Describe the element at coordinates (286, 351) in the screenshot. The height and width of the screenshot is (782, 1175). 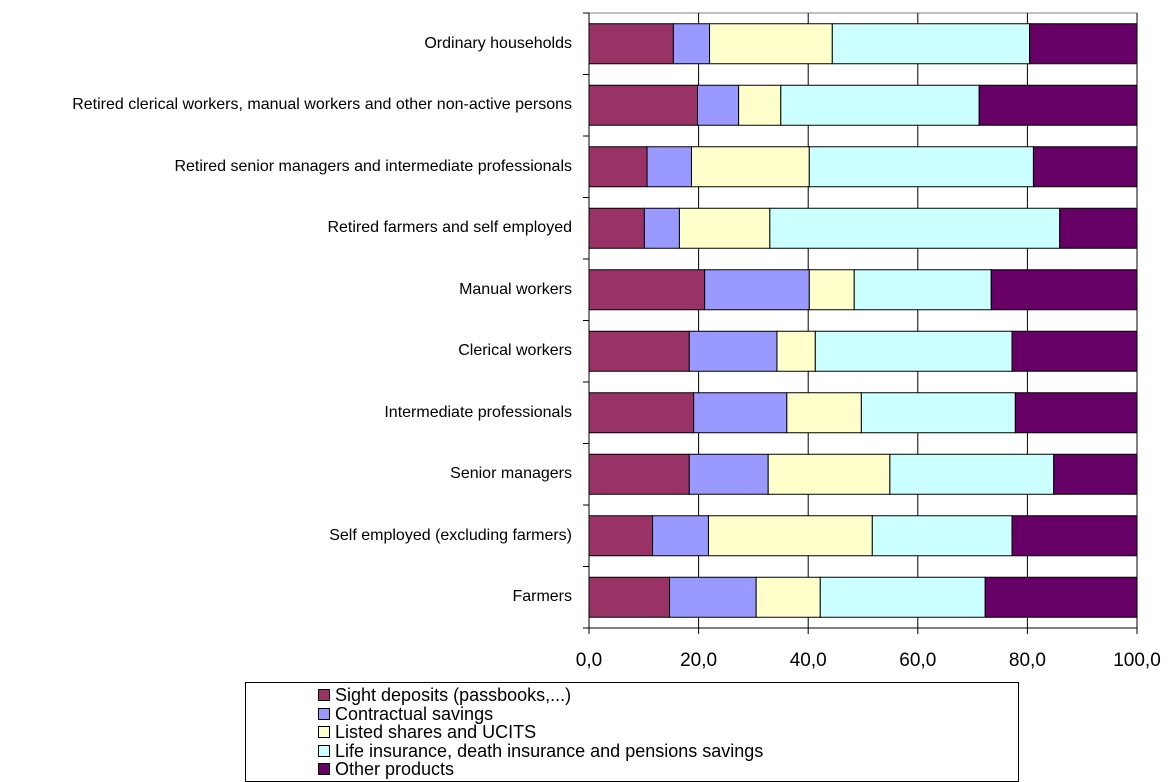
I see `y-tick-label: Clerical workers` at that location.